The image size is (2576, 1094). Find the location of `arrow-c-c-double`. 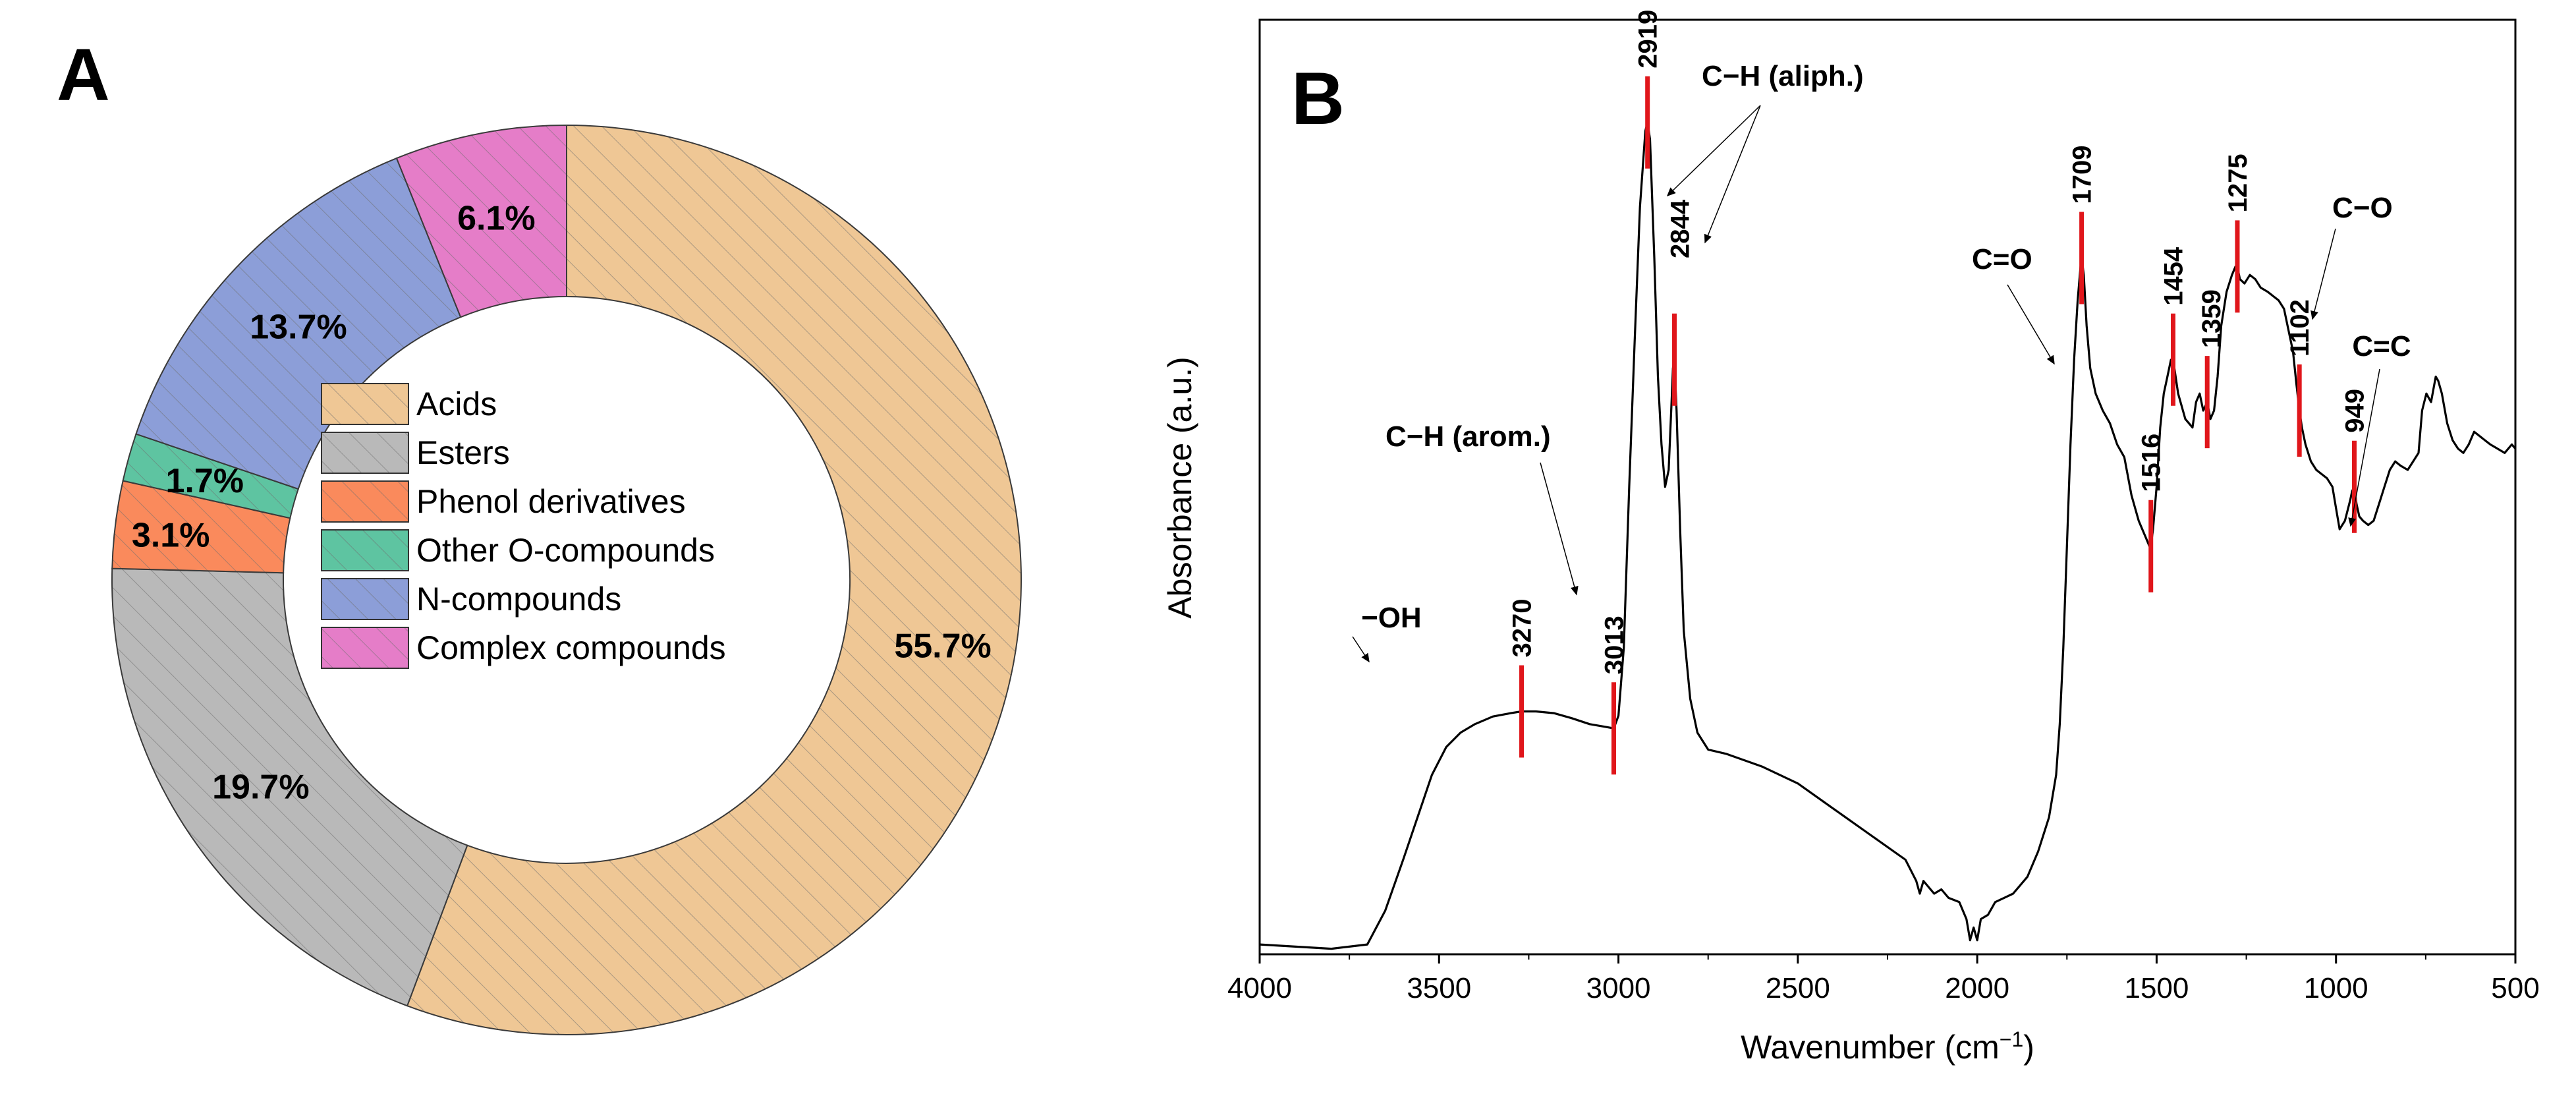

arrow-c-c-double is located at coordinates (2364, 447).